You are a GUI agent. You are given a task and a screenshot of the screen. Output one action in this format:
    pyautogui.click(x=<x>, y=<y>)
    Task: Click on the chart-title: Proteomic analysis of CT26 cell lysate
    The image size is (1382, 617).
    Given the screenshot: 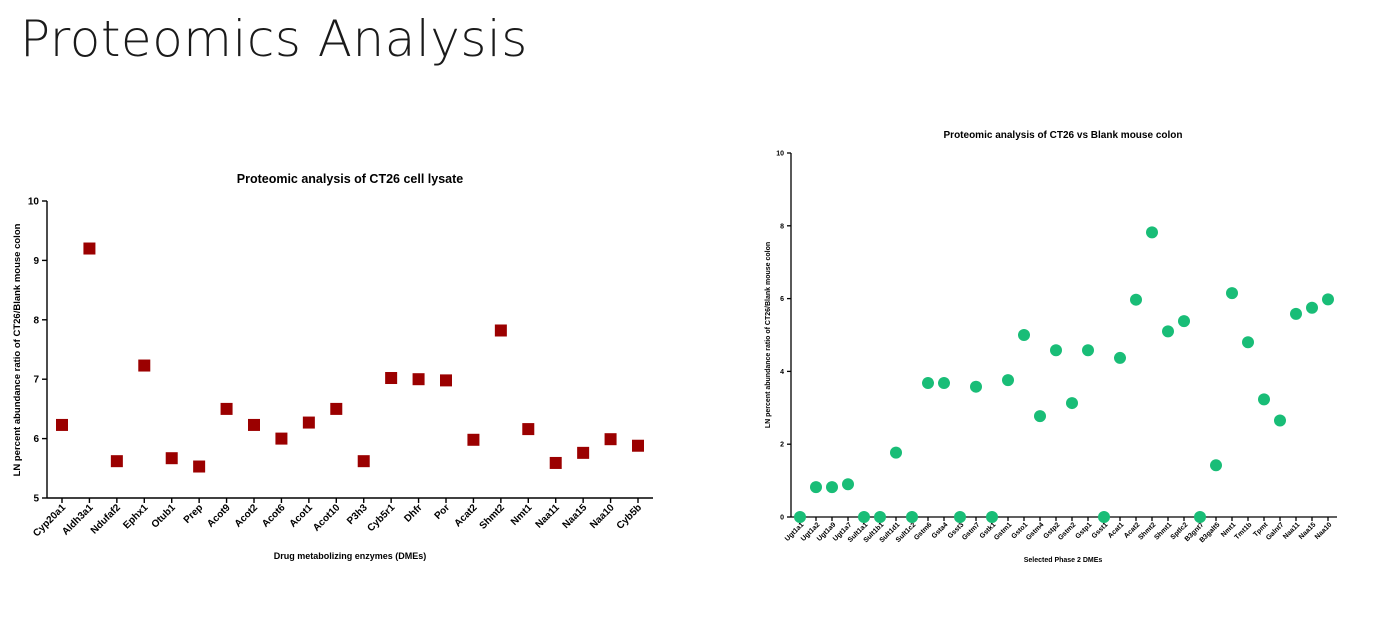 What is the action you would take?
    pyautogui.click(x=350, y=179)
    